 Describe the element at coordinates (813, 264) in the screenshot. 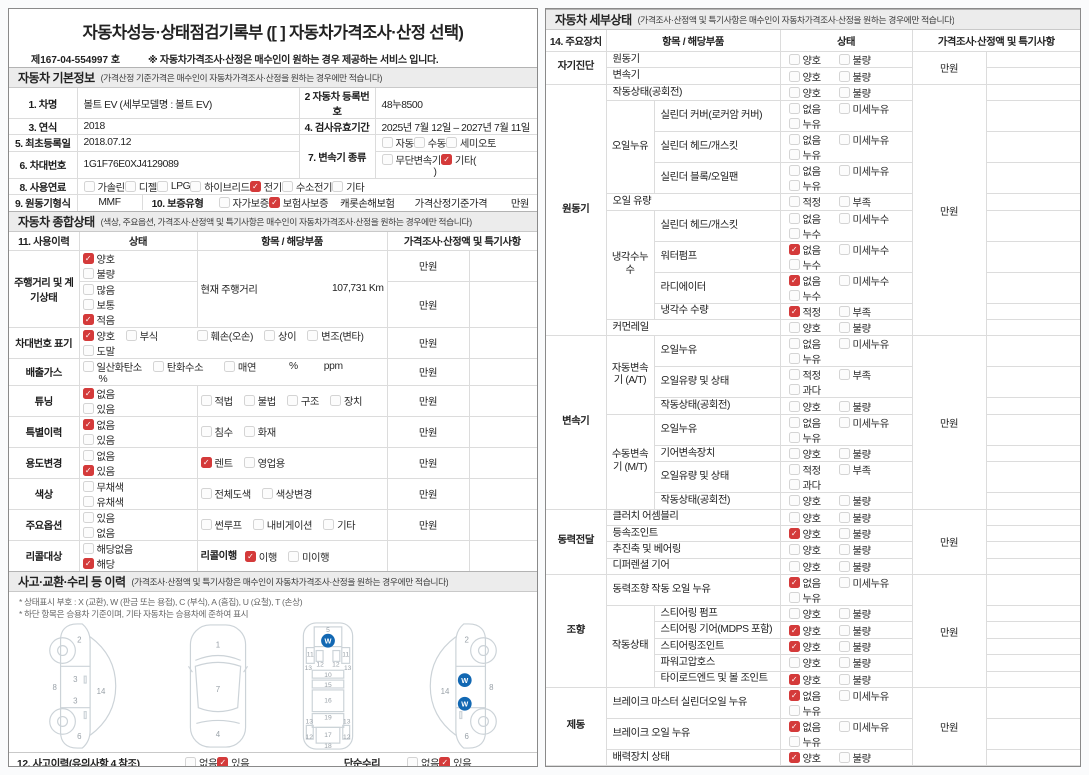

I see `checkbox-option: 누수` at that location.